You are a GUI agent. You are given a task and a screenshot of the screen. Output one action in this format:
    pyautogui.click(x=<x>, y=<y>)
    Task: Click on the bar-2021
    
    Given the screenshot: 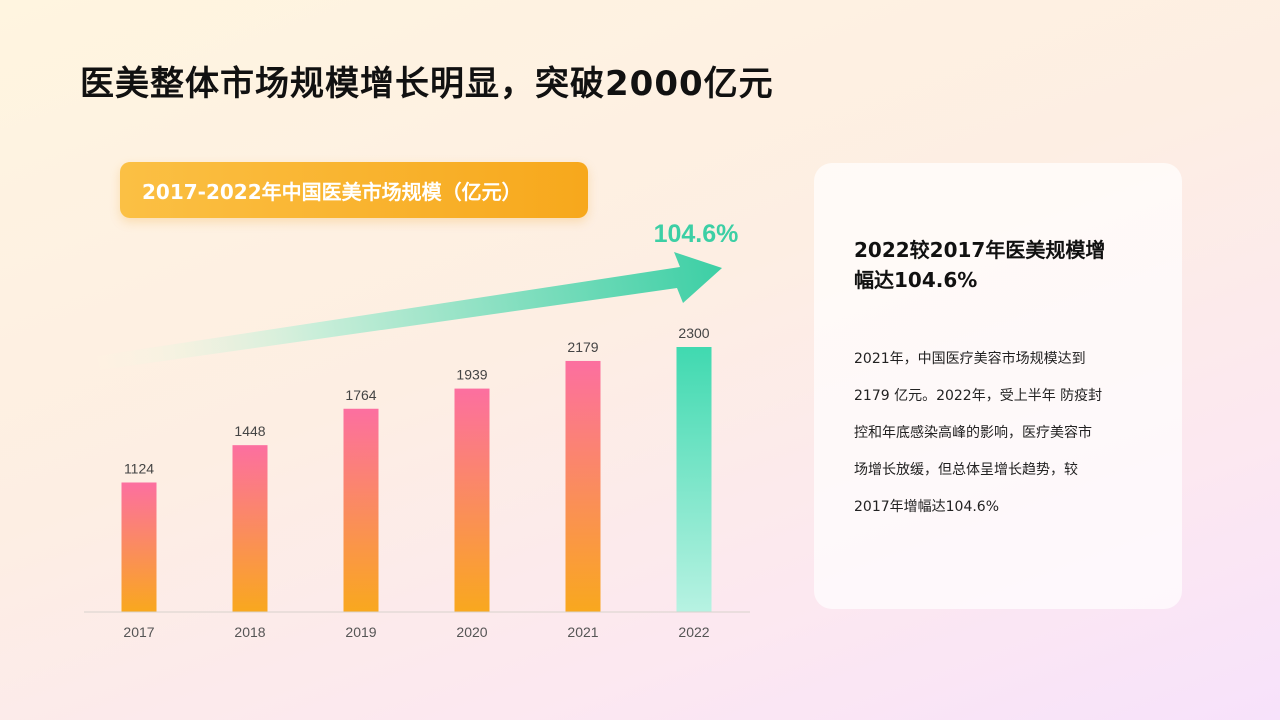 What is the action you would take?
    pyautogui.click(x=583, y=486)
    